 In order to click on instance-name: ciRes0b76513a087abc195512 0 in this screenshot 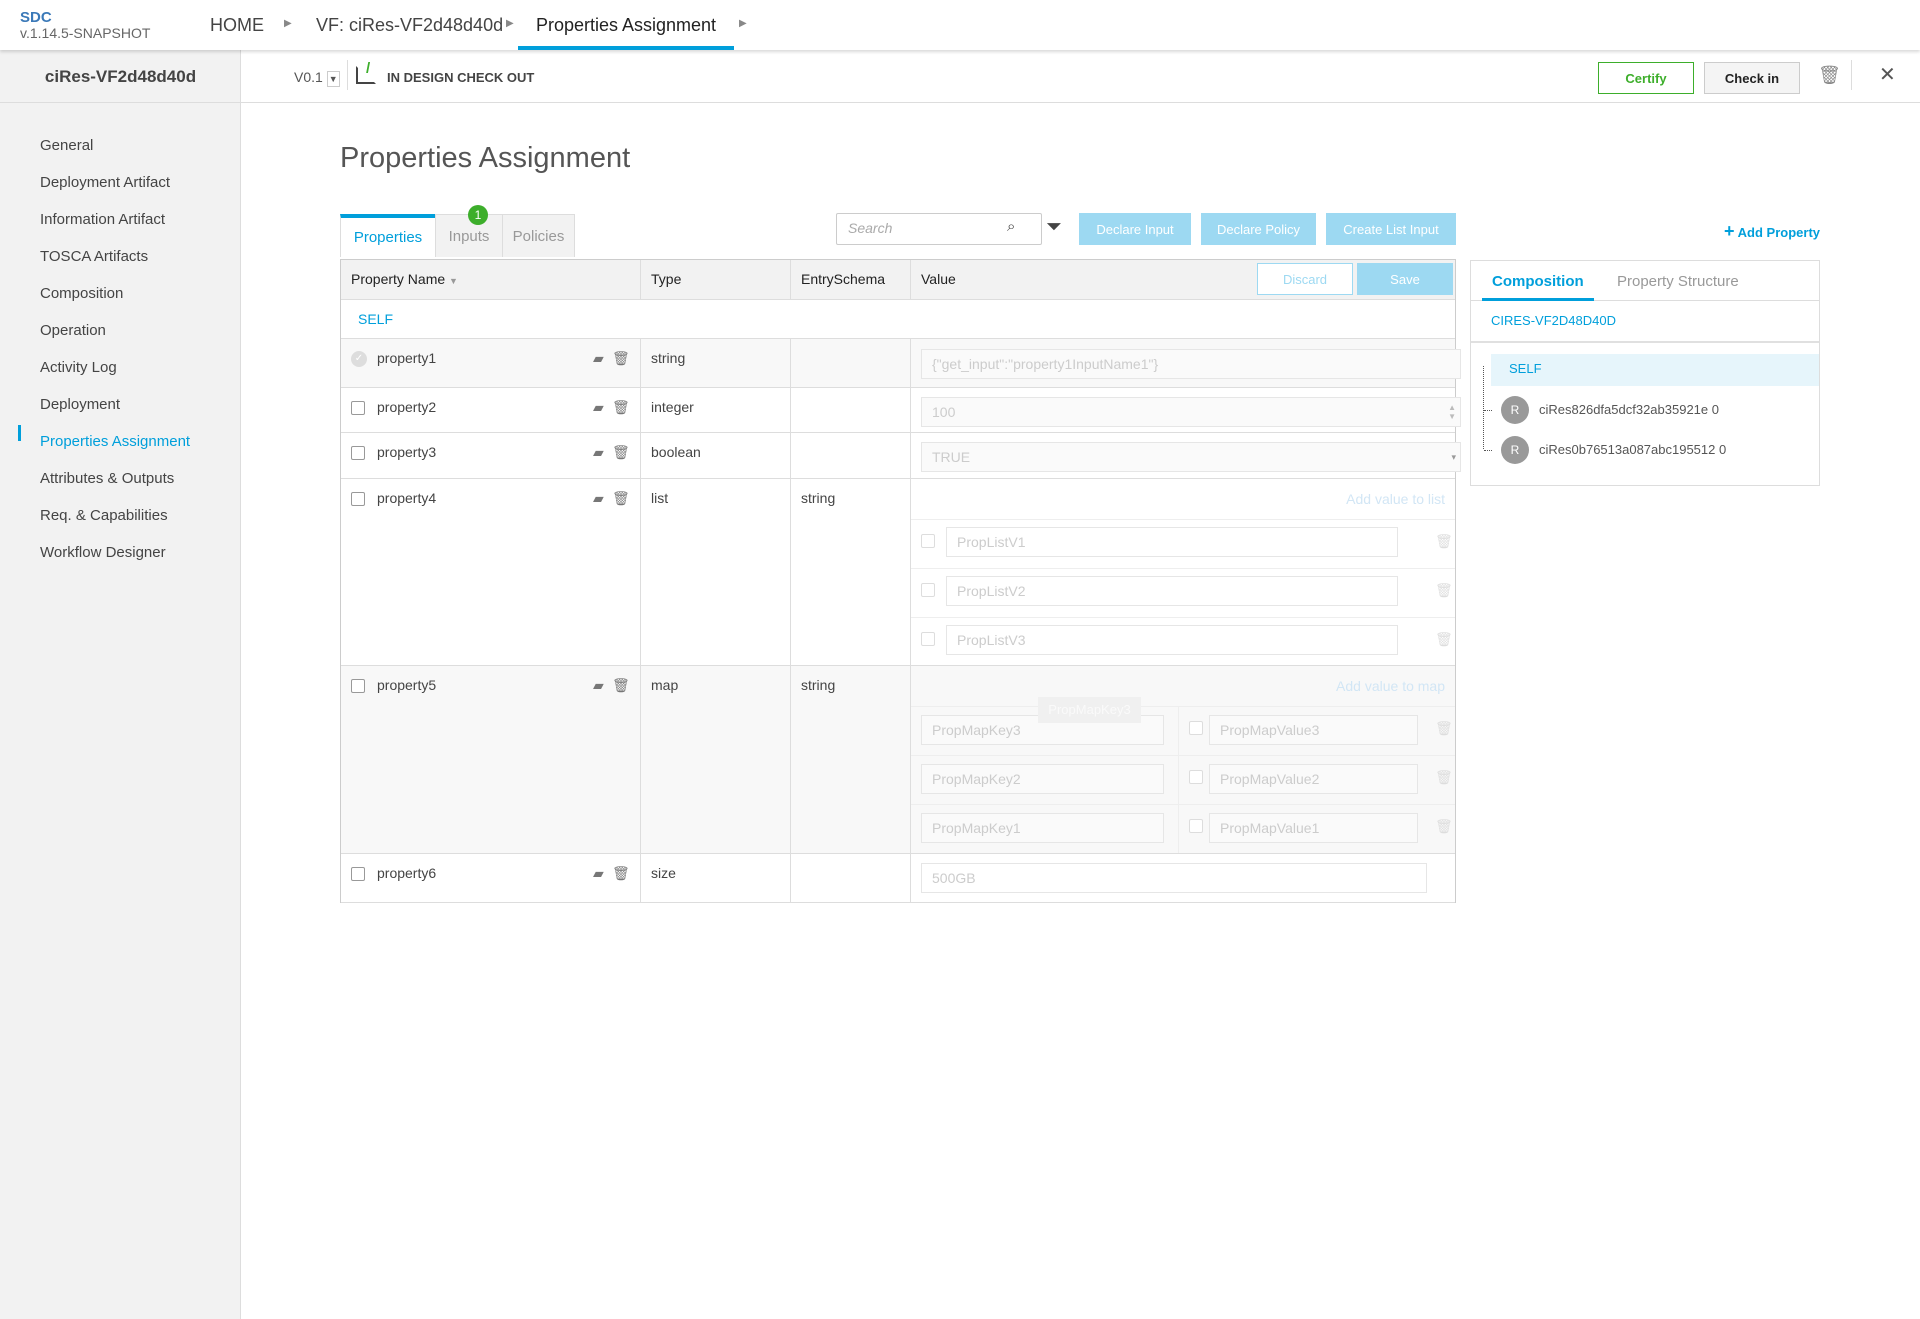, I will do `click(1633, 449)`.